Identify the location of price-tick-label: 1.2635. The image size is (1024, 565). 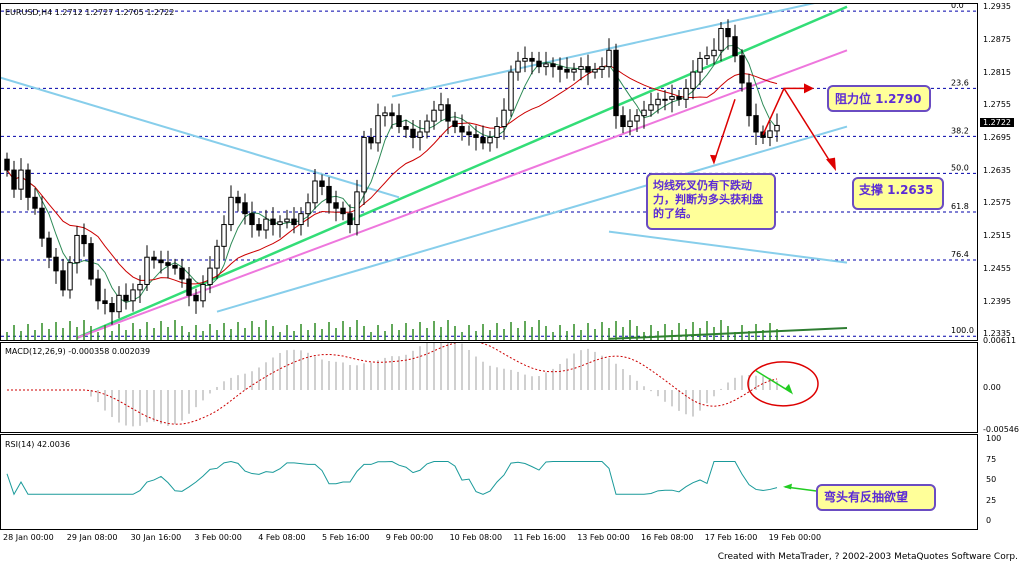
(997, 170).